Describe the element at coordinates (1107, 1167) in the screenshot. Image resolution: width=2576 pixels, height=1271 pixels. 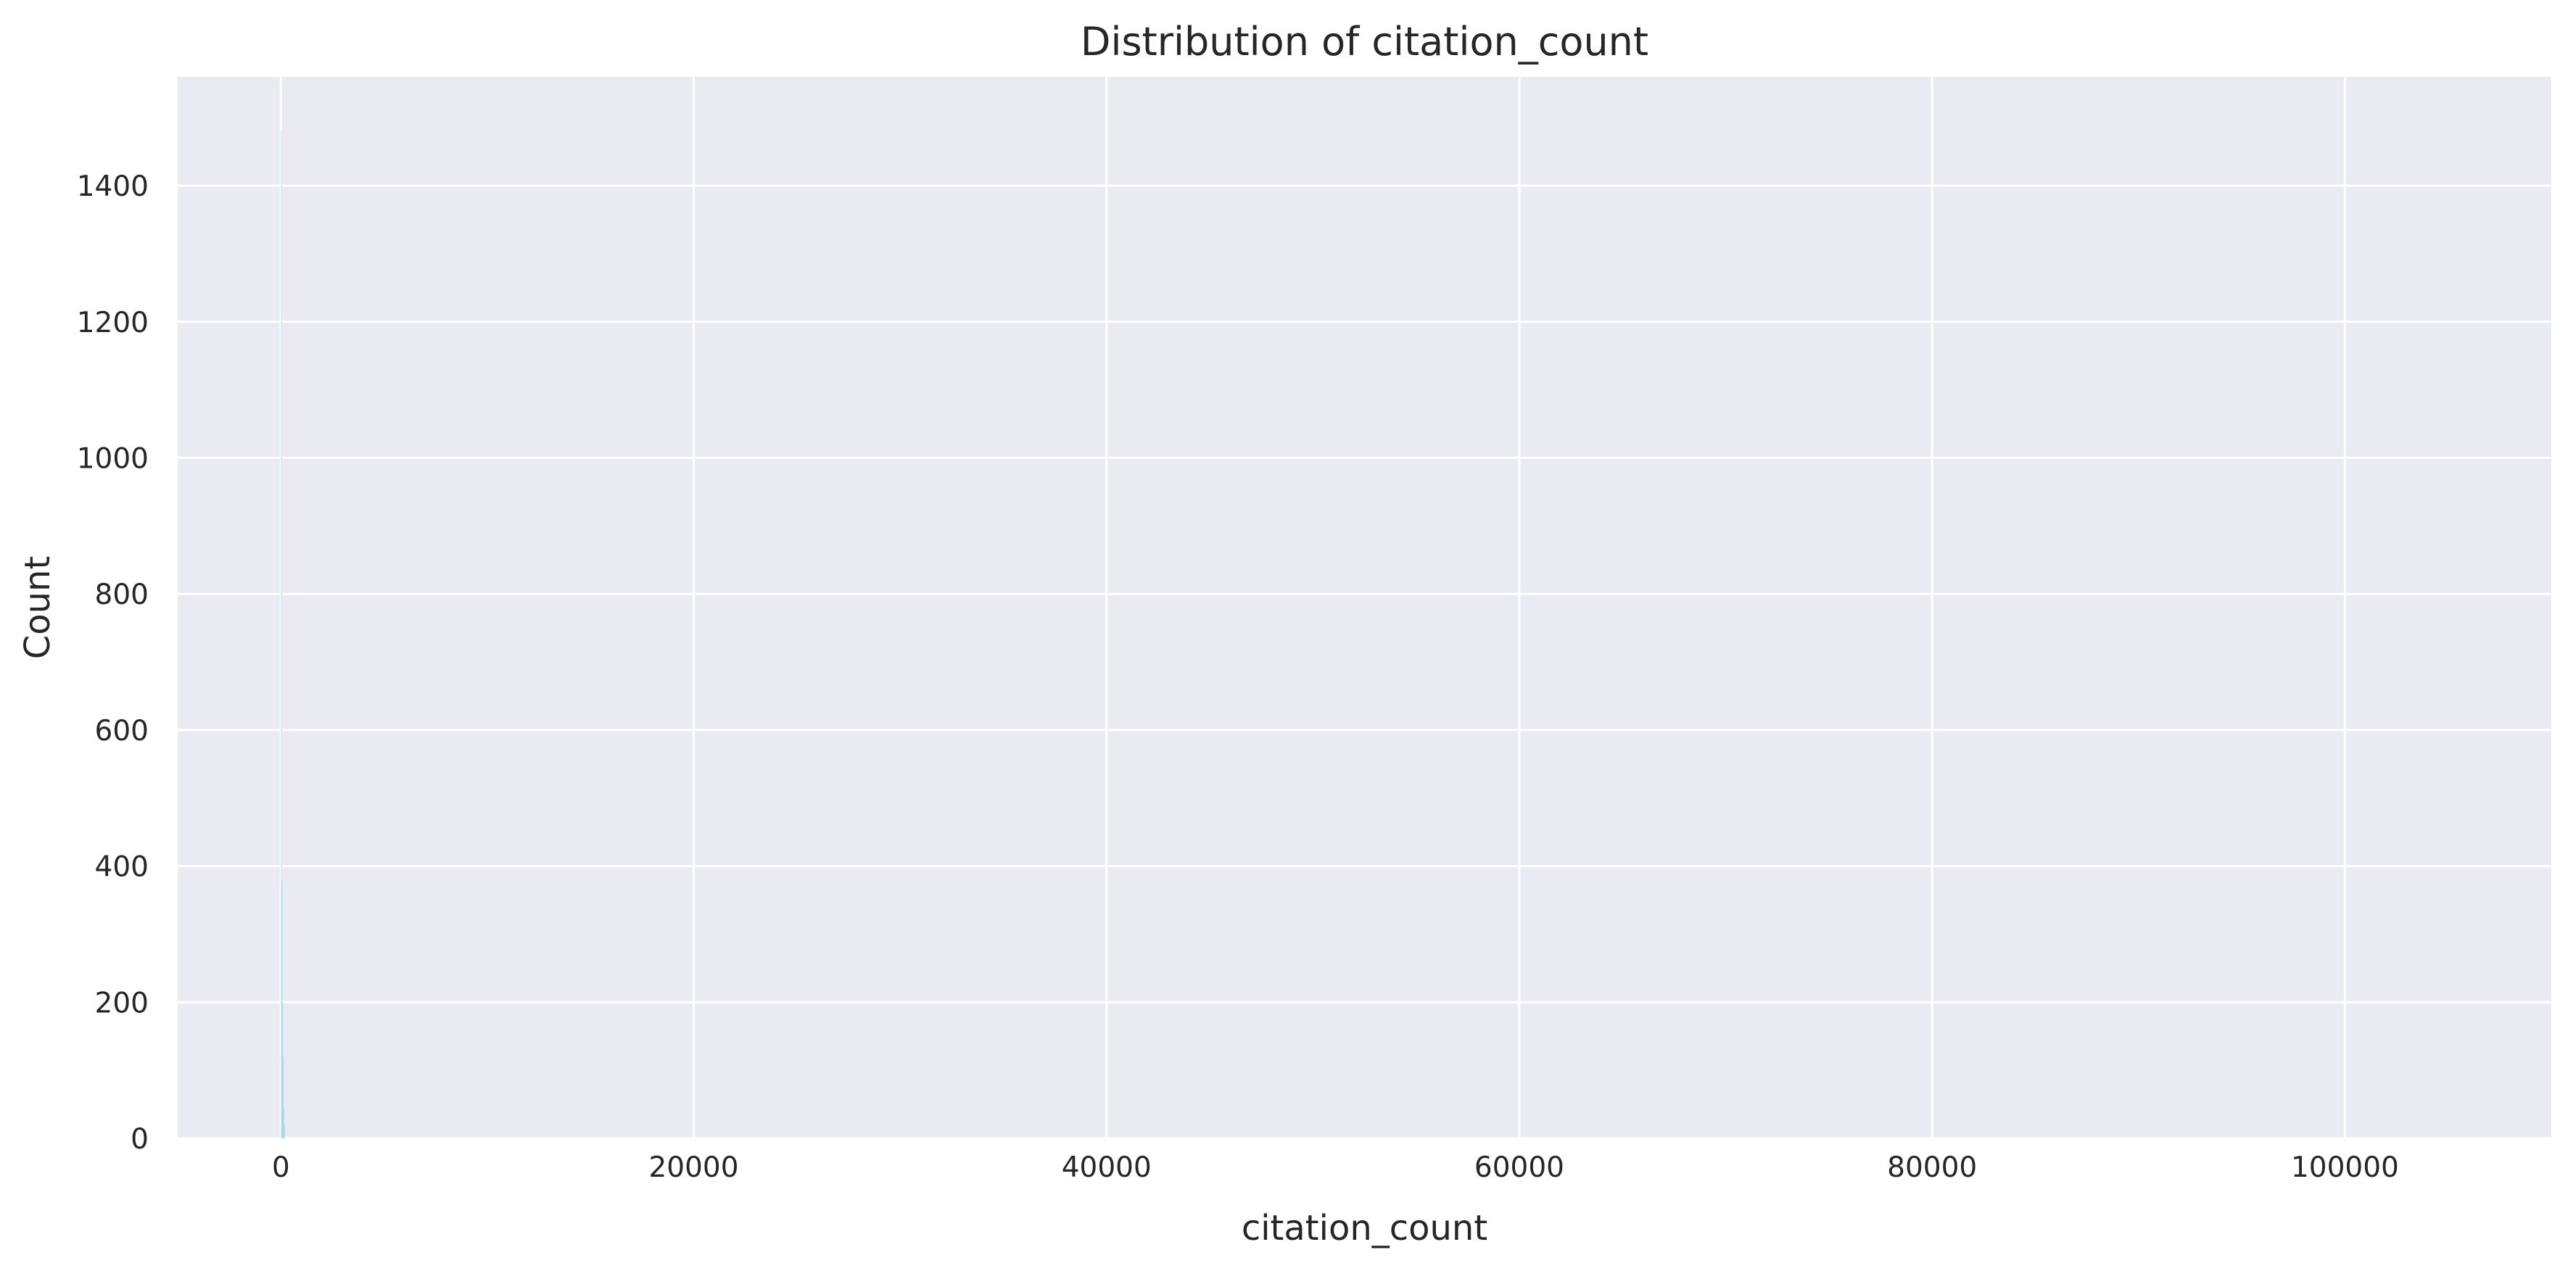
I see `x-tick-label: 40000` at that location.